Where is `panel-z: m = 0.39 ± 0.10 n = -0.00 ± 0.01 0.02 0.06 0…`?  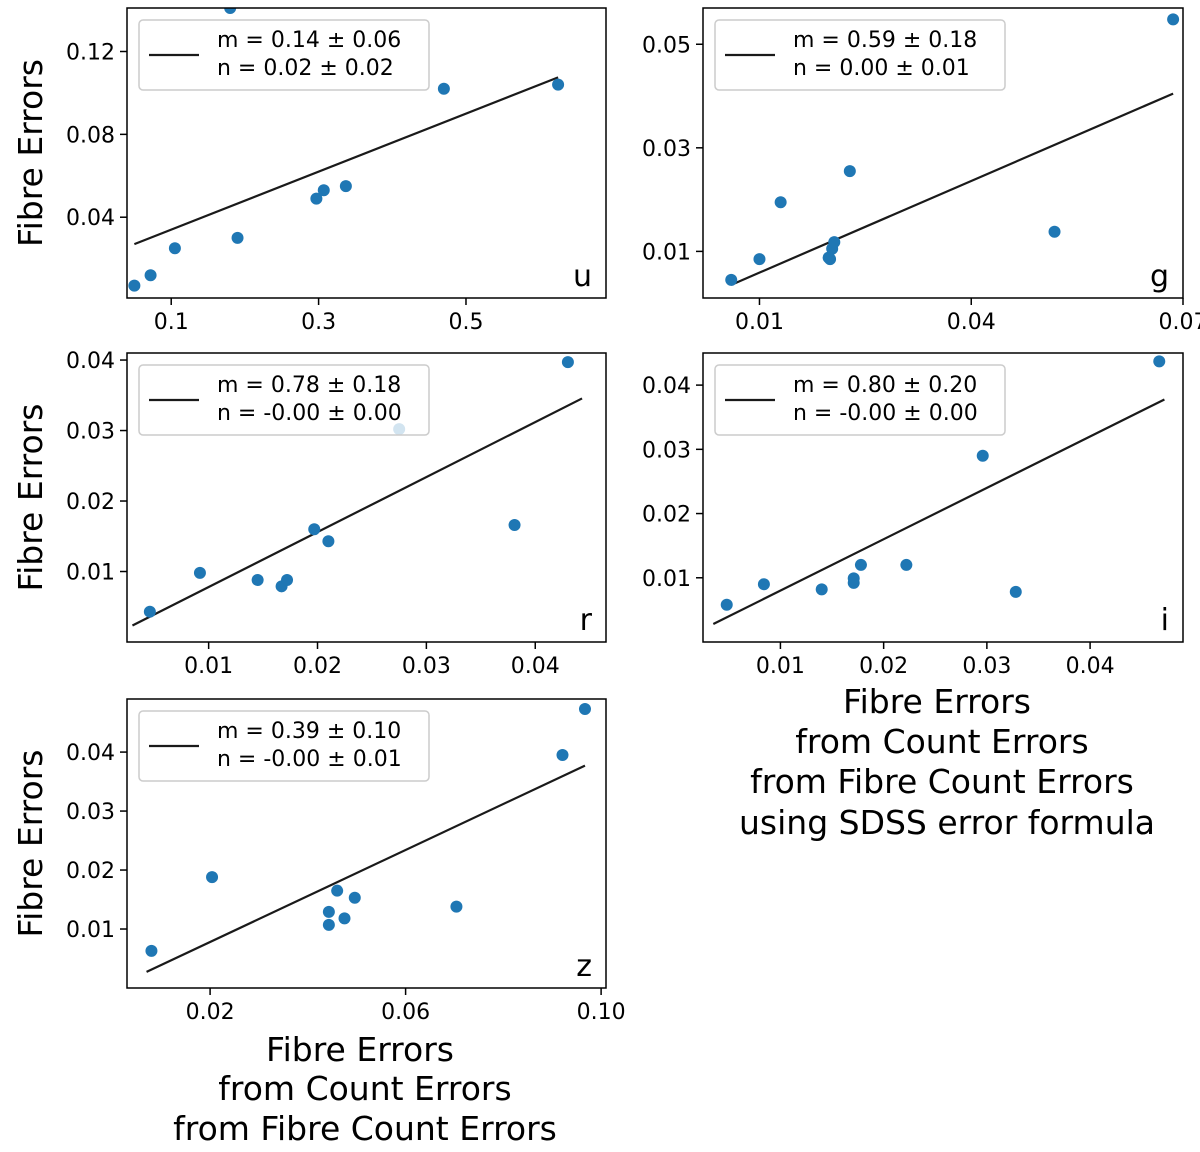 panel-z: m = 0.39 ± 0.10 n = -0.00 ± 0.01 0.02 0.06 0… is located at coordinates (318, 861).